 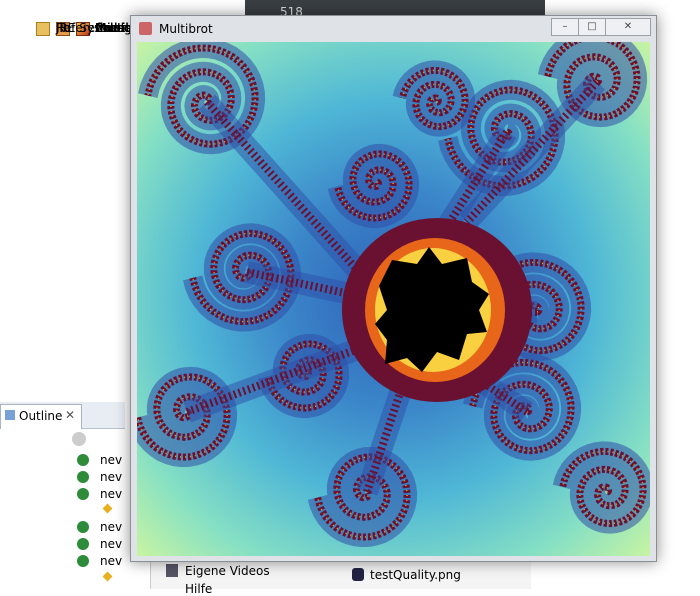 I want to click on item-label: lib, so click(x=63, y=28).